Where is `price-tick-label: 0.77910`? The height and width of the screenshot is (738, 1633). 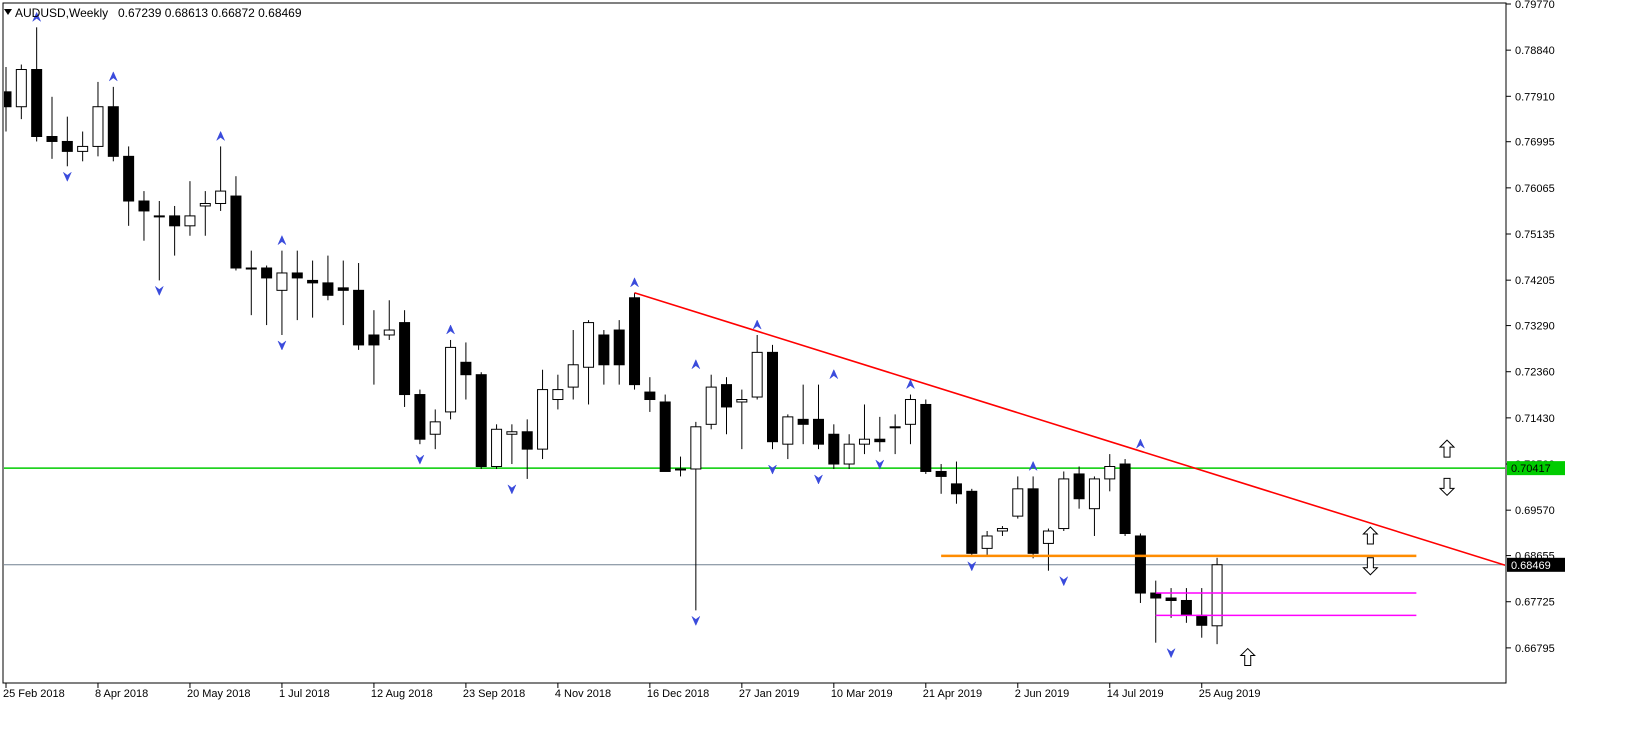
price-tick-label: 0.77910 is located at coordinates (1535, 97).